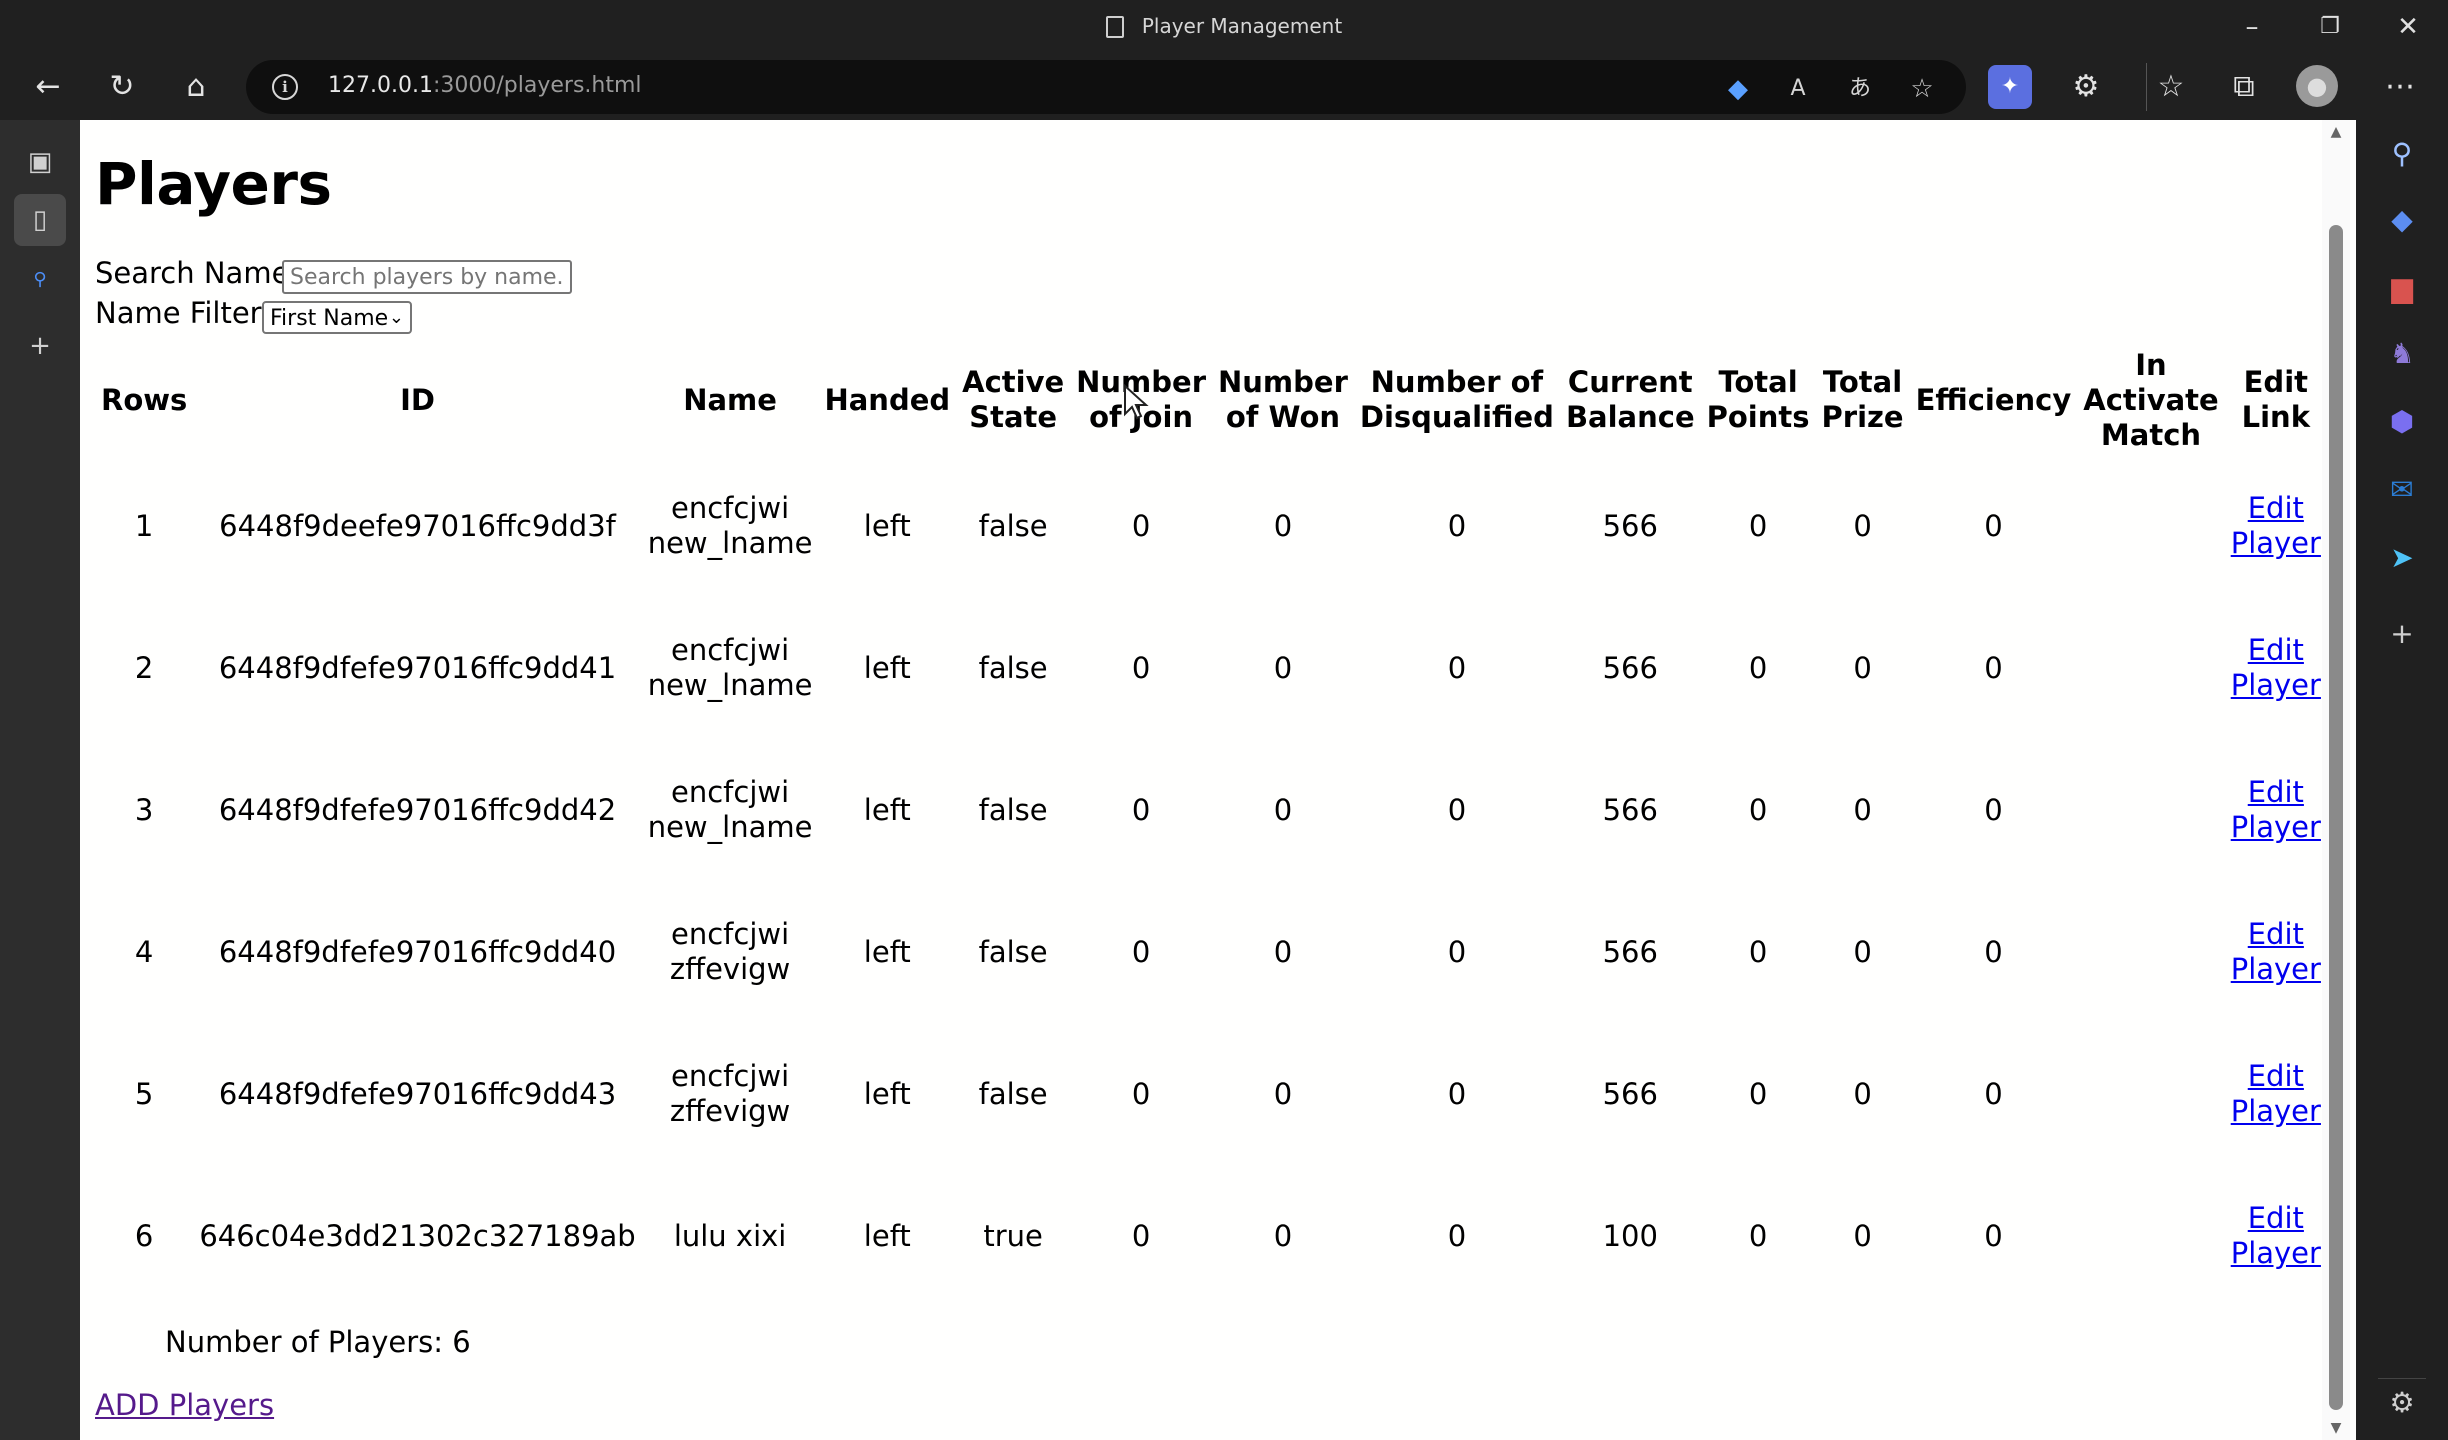 The height and width of the screenshot is (1440, 2448). What do you see at coordinates (122, 86) in the screenshot?
I see `refresh-icon: ↻` at bounding box center [122, 86].